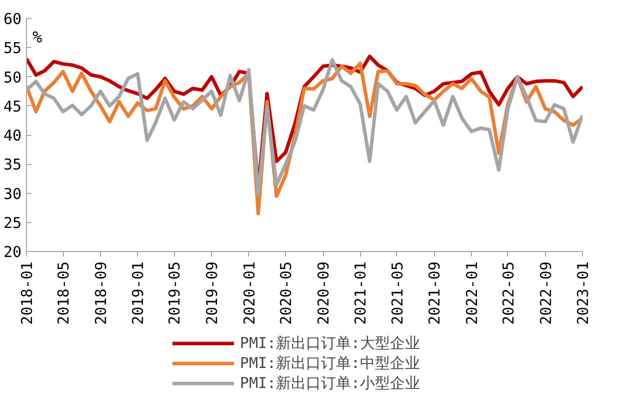 Image resolution: width=639 pixels, height=419 pixels. Describe the element at coordinates (101, 293) in the screenshot. I see `x-tick-label: 2018-09` at that location.